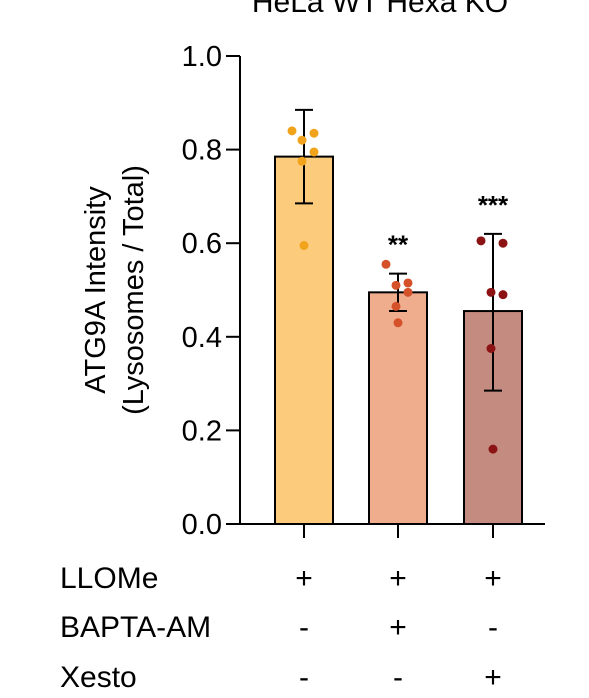 This screenshot has width=589, height=698. I want to click on condition-table: LLOMe + + + BAPTA-AM - + - Xesto - - +, so click(281, 628).